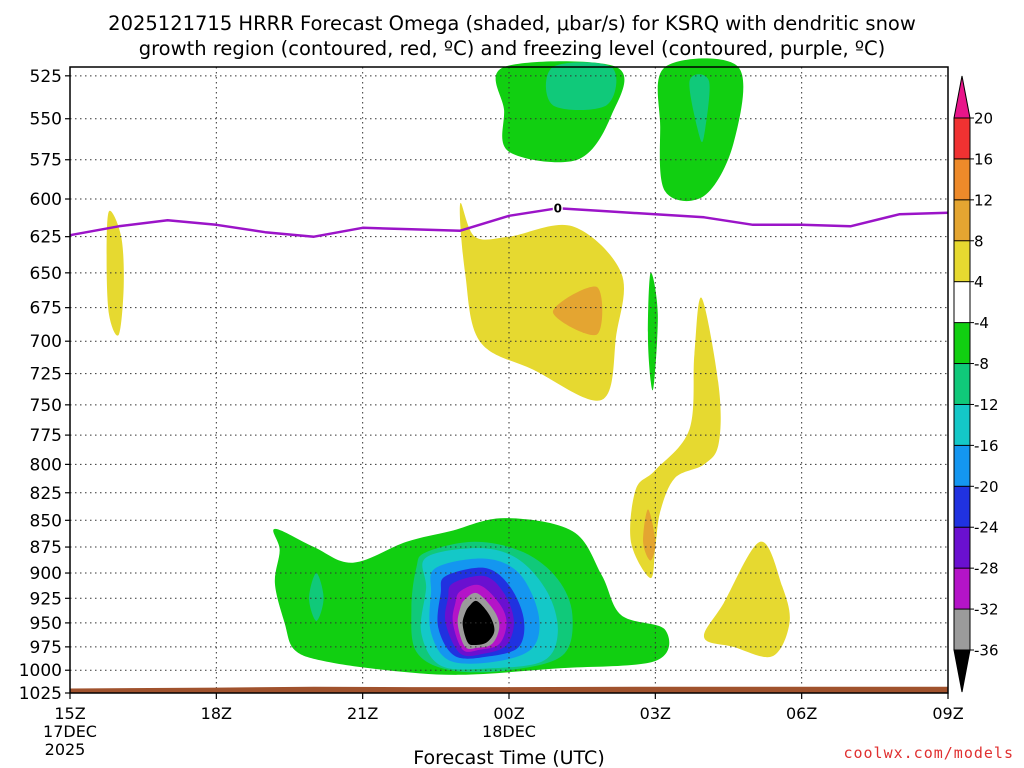  I want to click on x-tick-label: 00Z, so click(508, 713).